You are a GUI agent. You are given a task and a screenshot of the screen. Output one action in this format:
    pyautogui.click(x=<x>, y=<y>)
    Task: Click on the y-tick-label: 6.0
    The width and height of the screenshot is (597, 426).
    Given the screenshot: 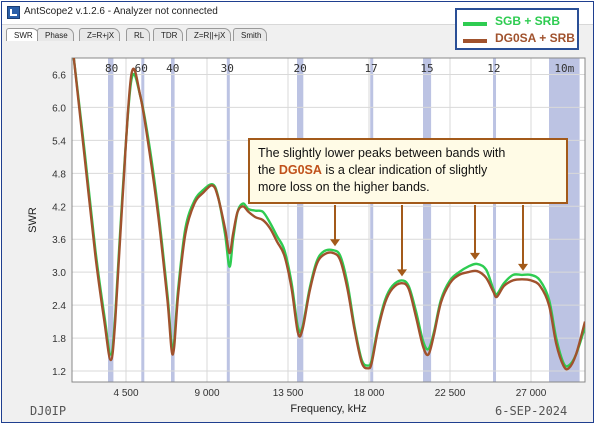 What is the action you would take?
    pyautogui.click(x=59, y=108)
    